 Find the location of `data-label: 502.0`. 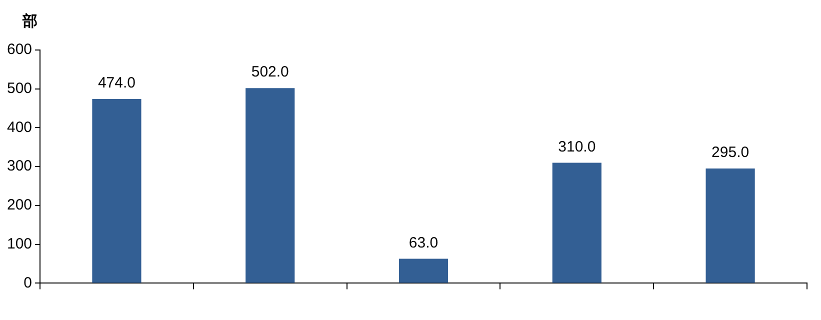

data-label: 502.0 is located at coordinates (270, 72).